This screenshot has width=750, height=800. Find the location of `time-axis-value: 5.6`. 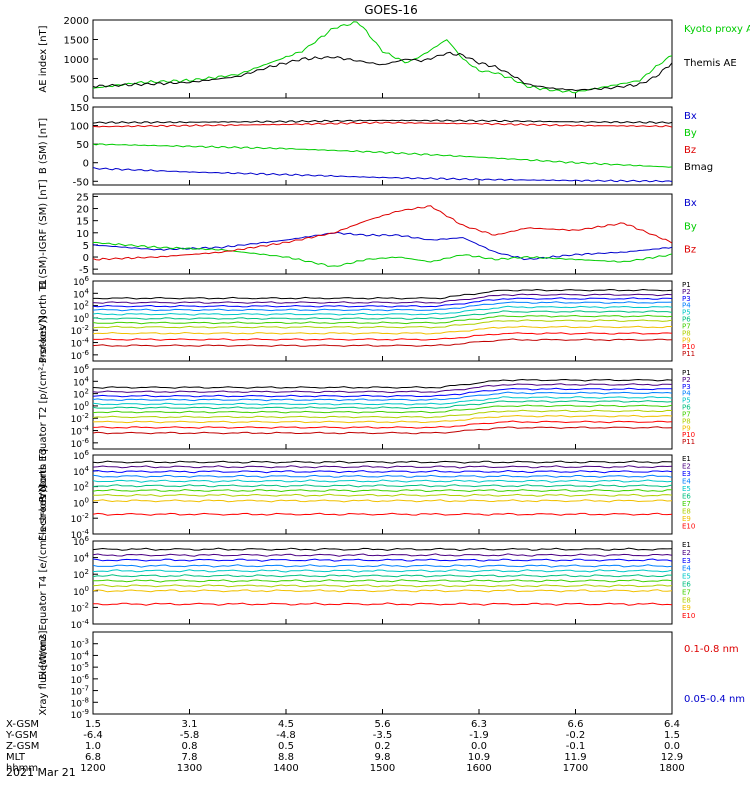

time-axis-value: 5.6 is located at coordinates (383, 724).